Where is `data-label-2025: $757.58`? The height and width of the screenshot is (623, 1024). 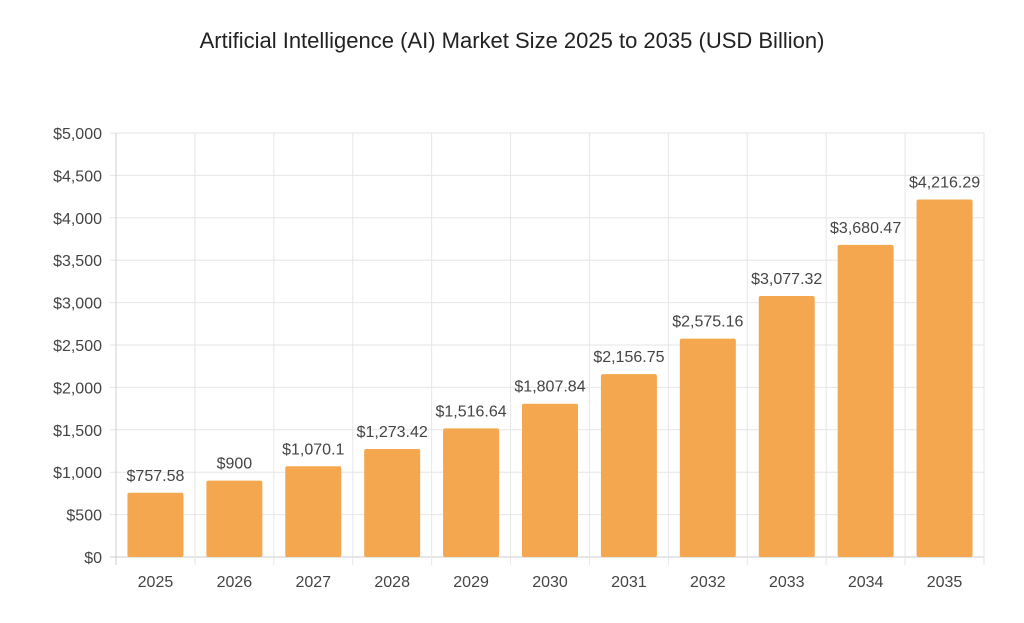
data-label-2025: $757.58 is located at coordinates (156, 476).